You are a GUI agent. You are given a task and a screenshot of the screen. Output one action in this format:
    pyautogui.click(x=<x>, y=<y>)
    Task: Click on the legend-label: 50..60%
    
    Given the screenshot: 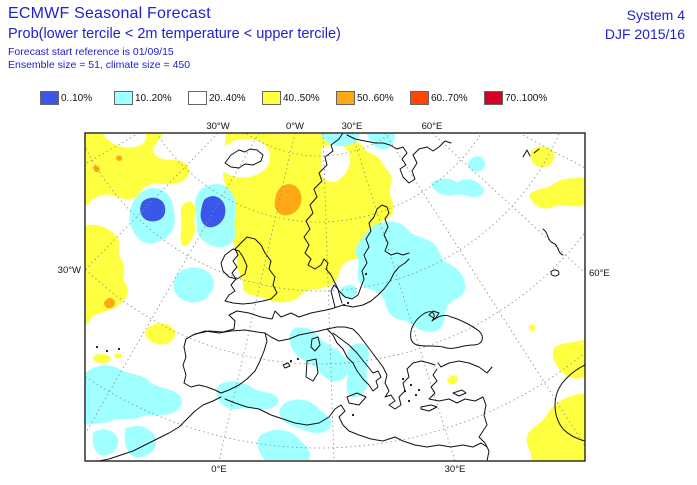 What is the action you would take?
    pyautogui.click(x=375, y=98)
    